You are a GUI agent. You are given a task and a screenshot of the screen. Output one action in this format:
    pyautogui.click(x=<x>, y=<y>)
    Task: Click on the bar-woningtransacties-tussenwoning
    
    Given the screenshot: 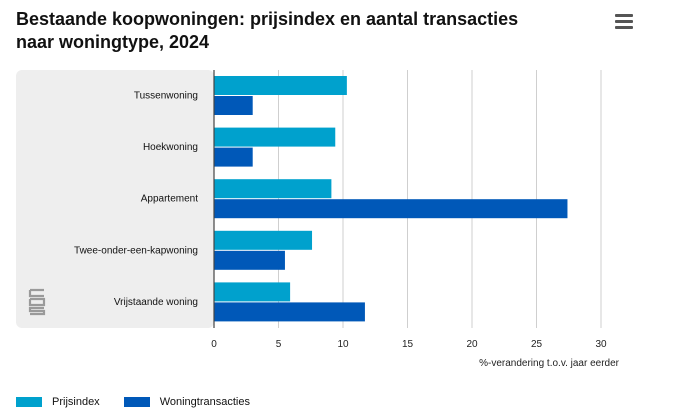 What is the action you would take?
    pyautogui.click(x=233, y=105)
    